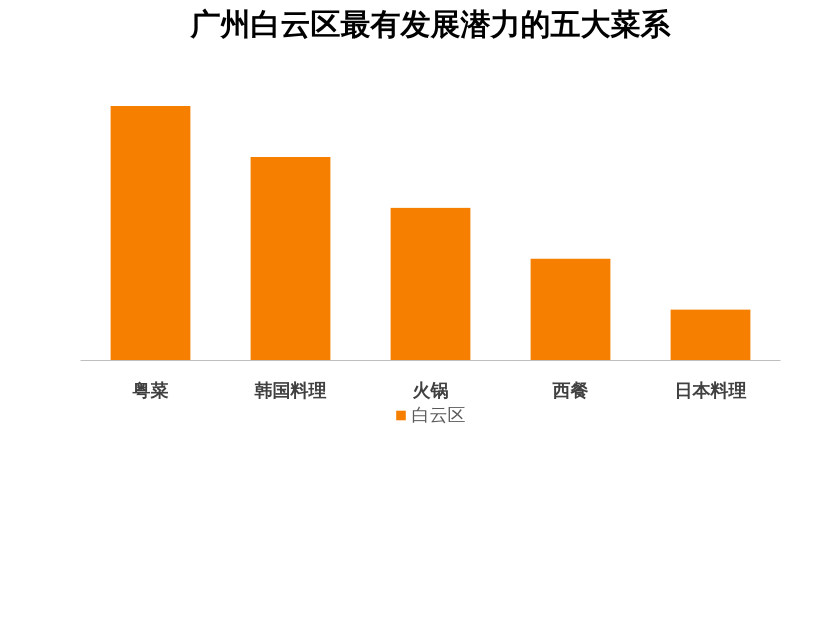 The height and width of the screenshot is (625, 835). What do you see at coordinates (430, 391) in the screenshot?
I see `x-tick-label: 火锅` at bounding box center [430, 391].